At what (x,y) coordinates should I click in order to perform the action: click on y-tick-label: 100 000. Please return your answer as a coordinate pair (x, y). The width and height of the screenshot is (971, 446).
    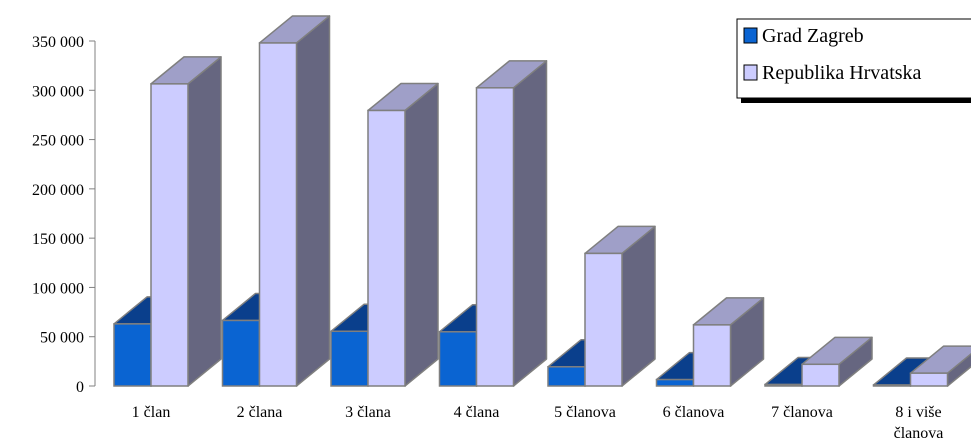
    Looking at the image, I should click on (58, 288).